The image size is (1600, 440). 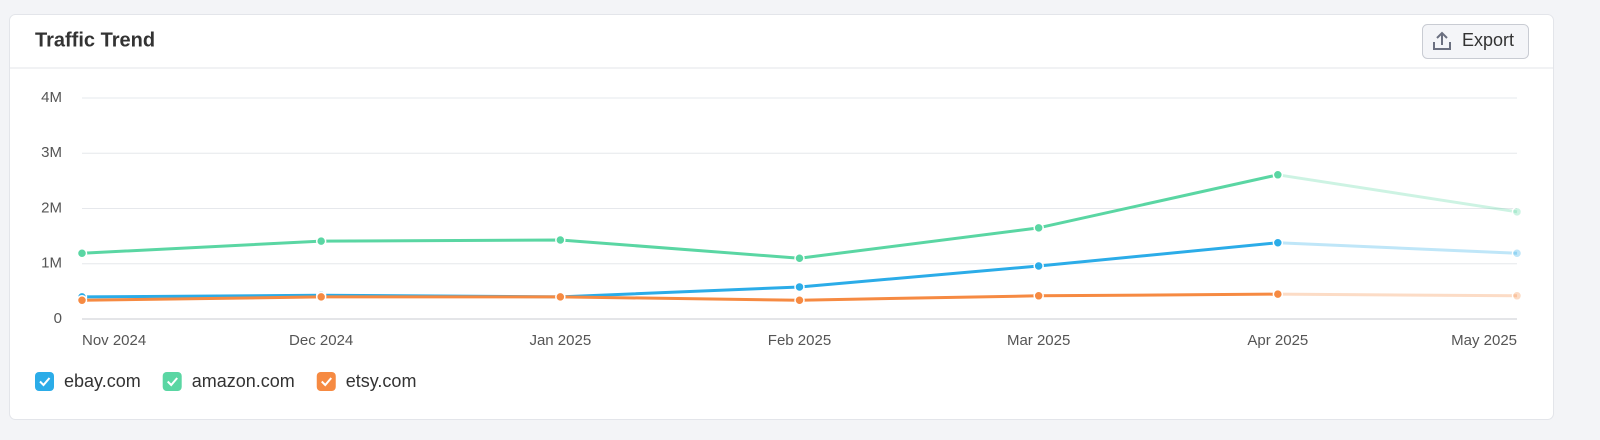 What do you see at coordinates (58, 318) in the screenshot?
I see `y-tick-label: 0` at bounding box center [58, 318].